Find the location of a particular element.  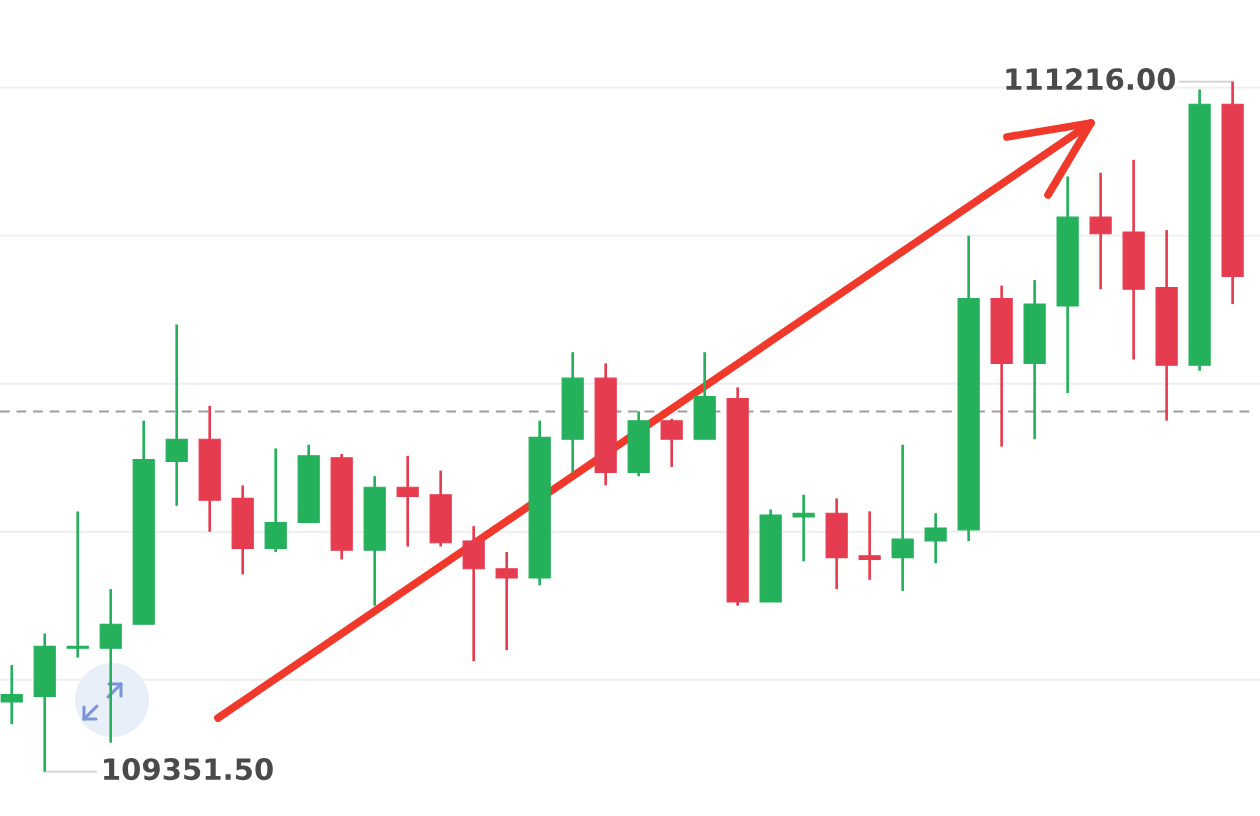

annotation: 111216.00 is located at coordinates (1091, 79).